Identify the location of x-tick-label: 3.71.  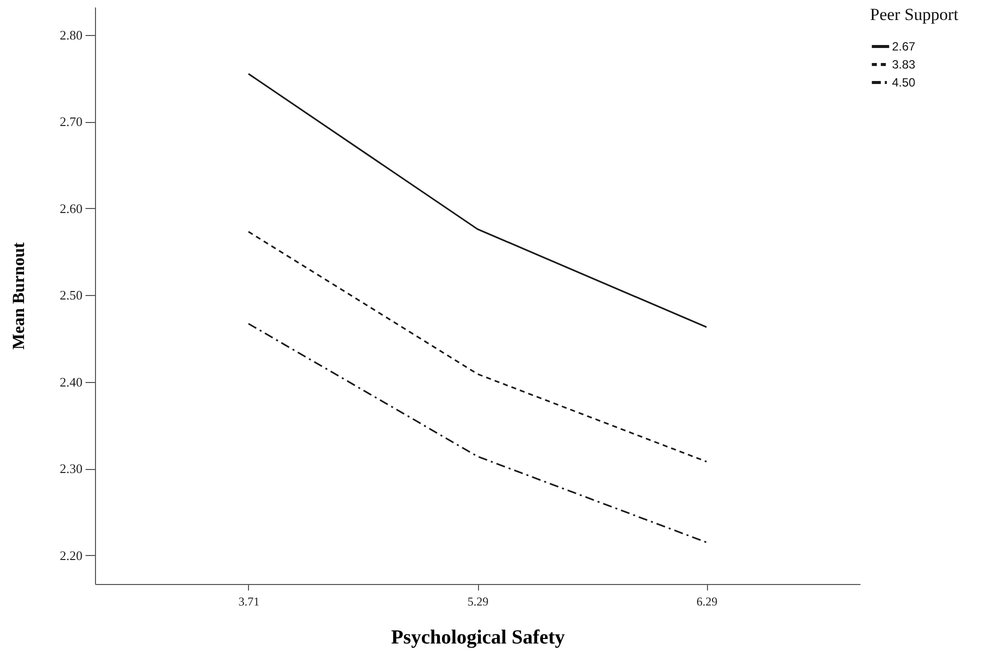
(249, 601).